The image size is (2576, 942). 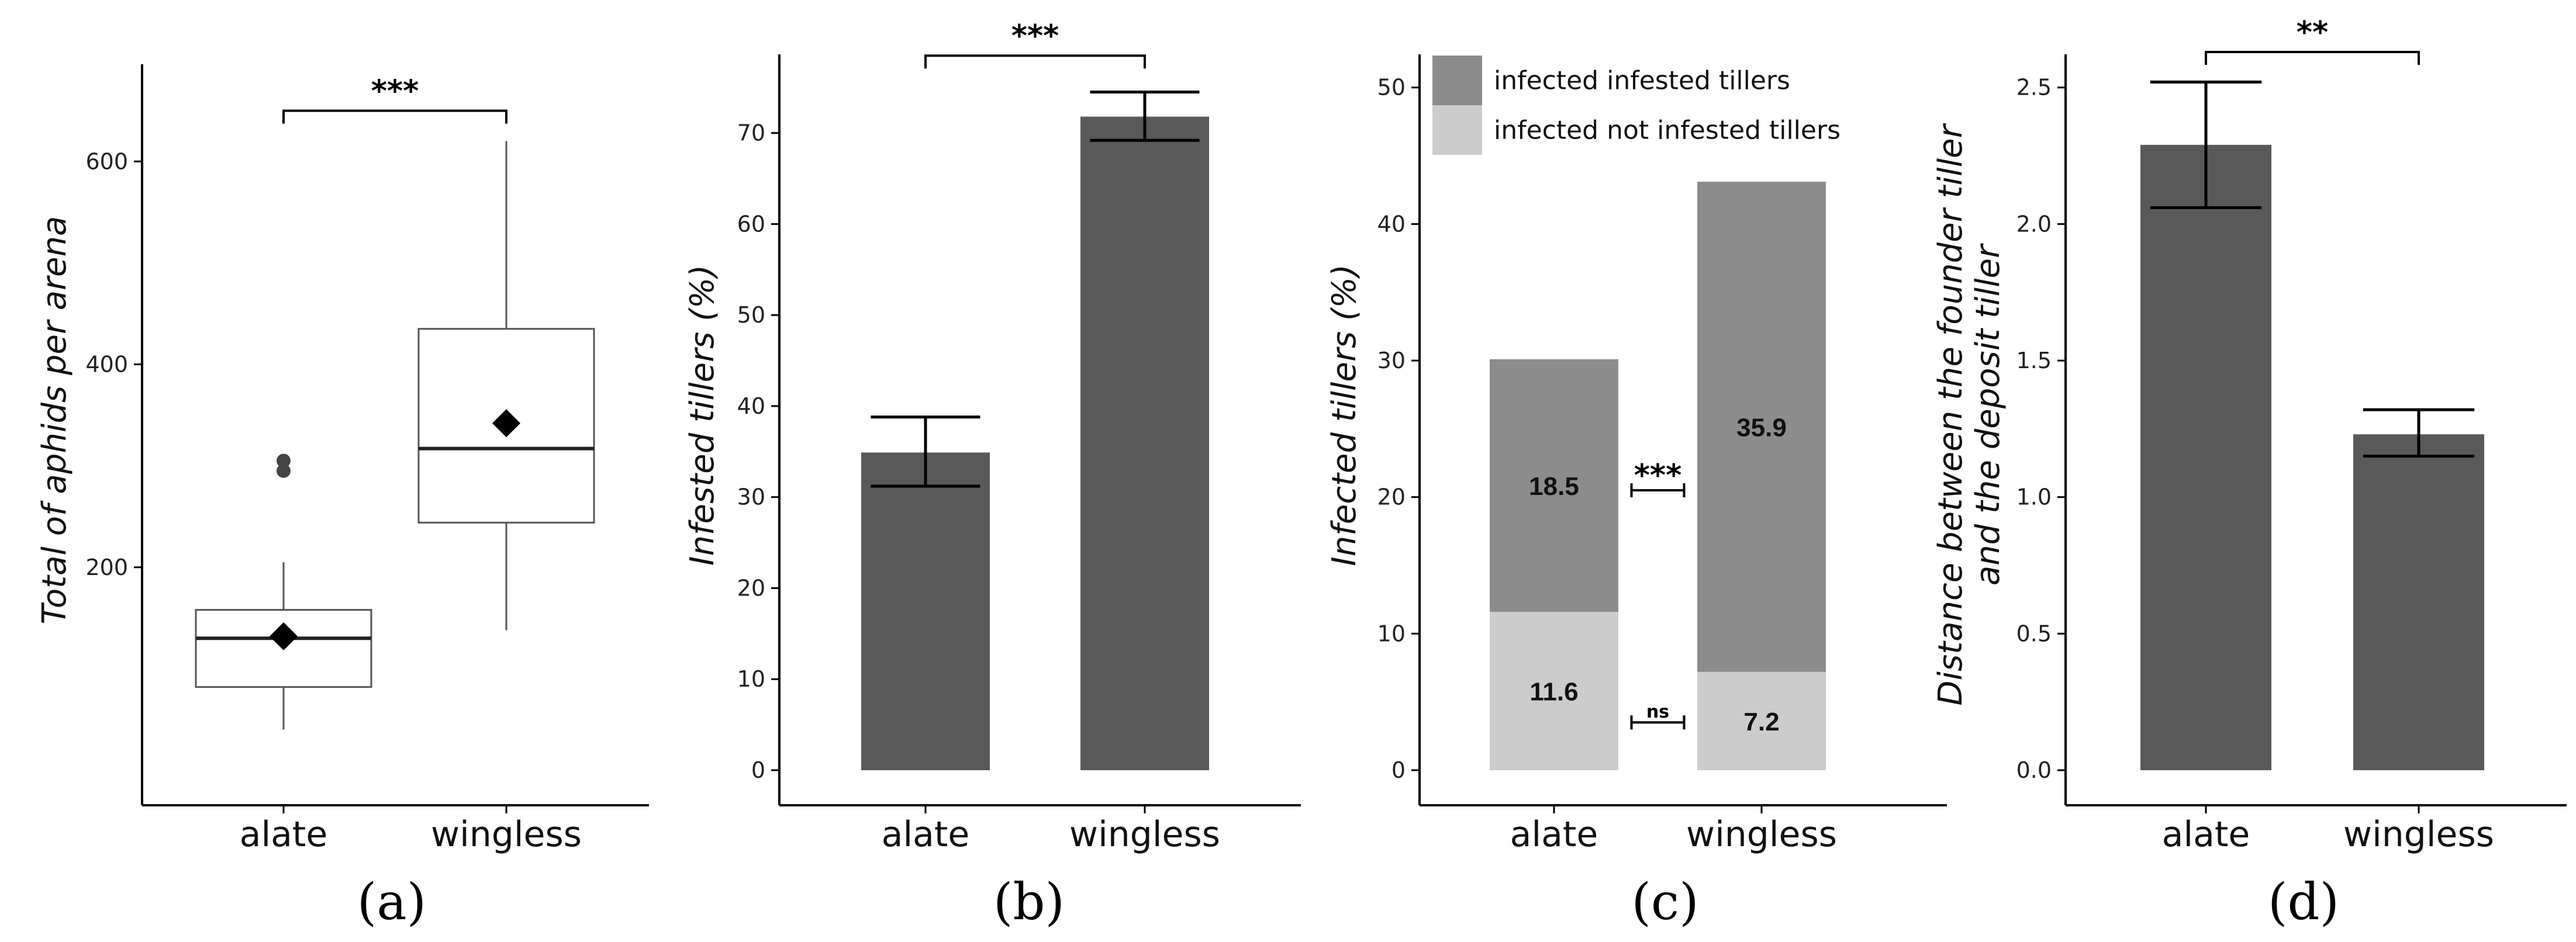 I want to click on y-tick-label: 1.5, so click(x=2034, y=360).